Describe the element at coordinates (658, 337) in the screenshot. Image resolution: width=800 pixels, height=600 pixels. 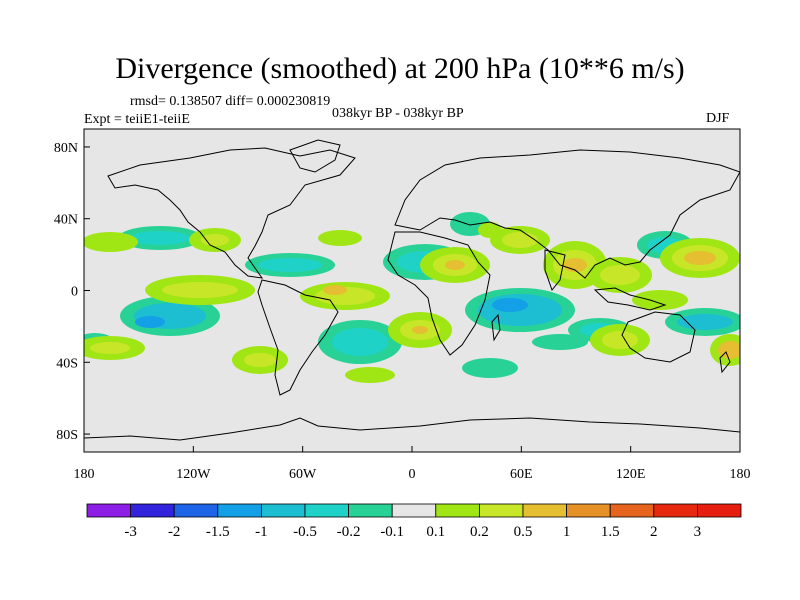
I see `coast-australia` at that location.